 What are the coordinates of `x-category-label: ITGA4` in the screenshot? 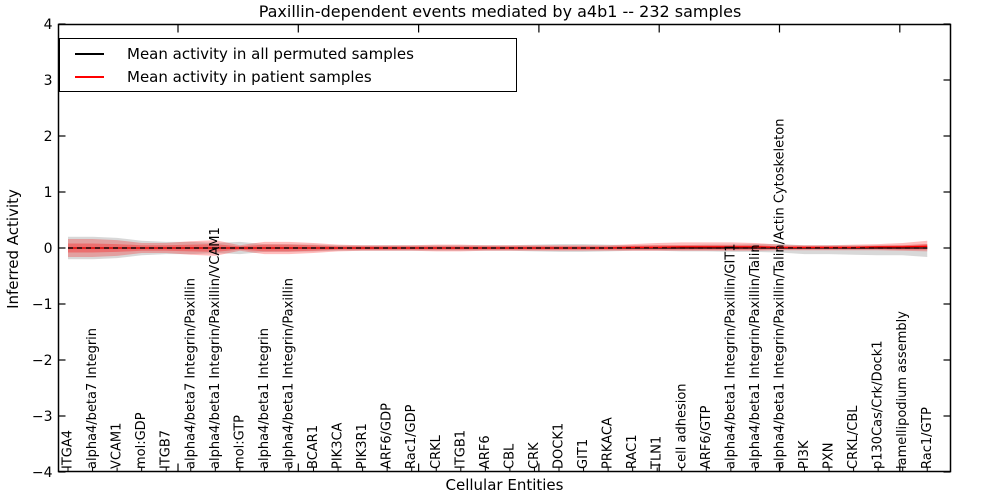 It's located at (68, 449).